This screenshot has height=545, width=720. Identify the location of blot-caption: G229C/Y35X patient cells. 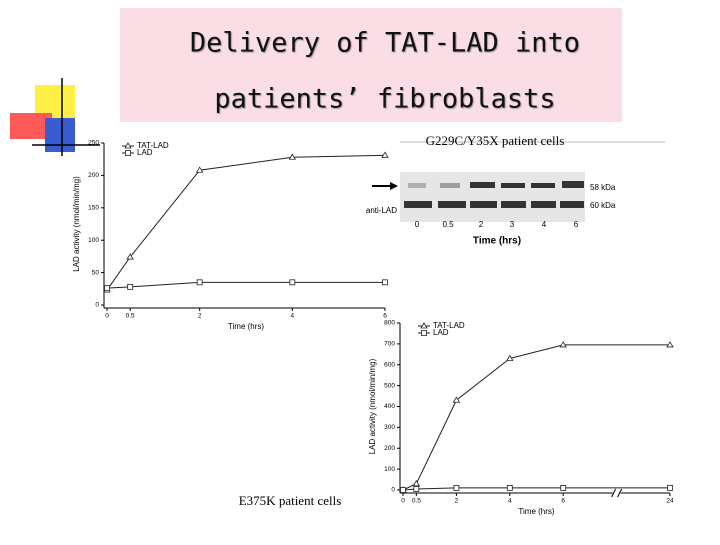
(495, 140).